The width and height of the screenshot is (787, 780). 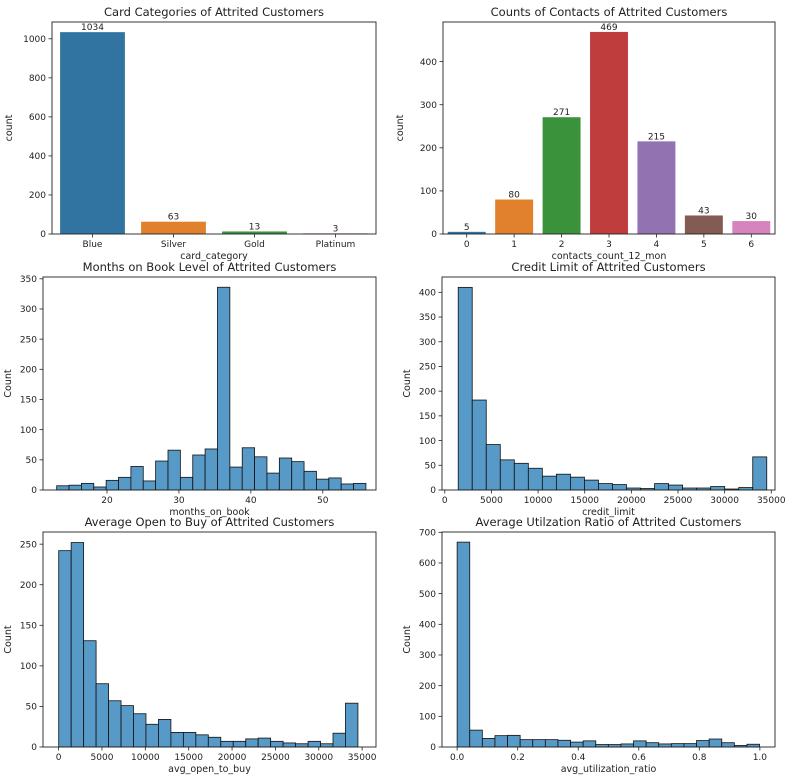 I want to click on x-tick-label: 0, so click(x=467, y=245).